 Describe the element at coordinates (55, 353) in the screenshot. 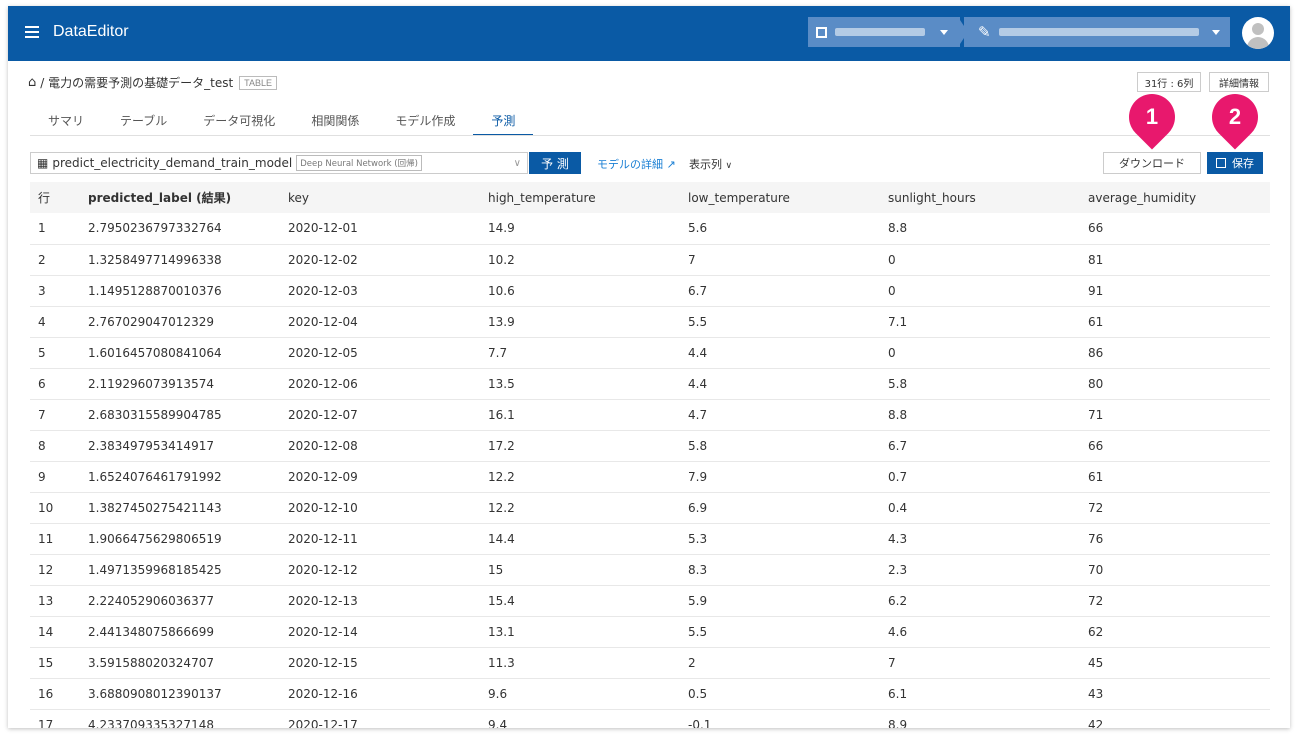

I see `cell-row-number: 5` at that location.